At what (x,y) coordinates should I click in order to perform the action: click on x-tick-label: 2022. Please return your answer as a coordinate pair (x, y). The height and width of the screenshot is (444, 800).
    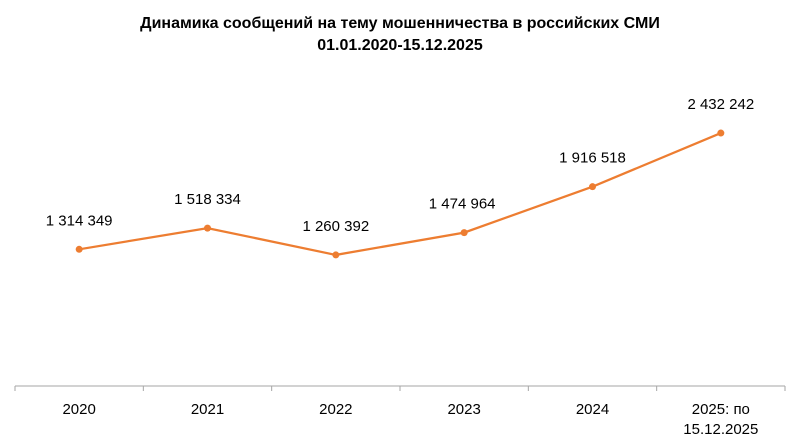
    Looking at the image, I should click on (335, 409).